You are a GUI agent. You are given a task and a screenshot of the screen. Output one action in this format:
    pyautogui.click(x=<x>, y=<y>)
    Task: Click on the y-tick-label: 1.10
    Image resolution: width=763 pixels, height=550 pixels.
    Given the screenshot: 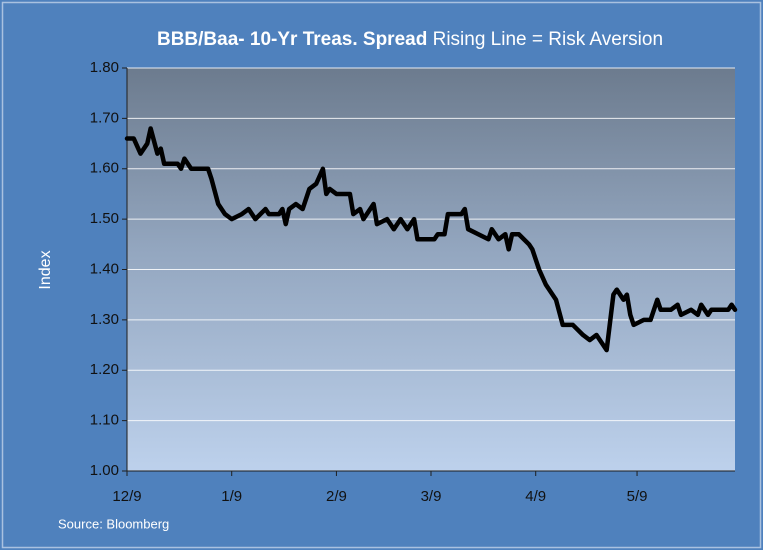 What is the action you would take?
    pyautogui.click(x=104, y=420)
    